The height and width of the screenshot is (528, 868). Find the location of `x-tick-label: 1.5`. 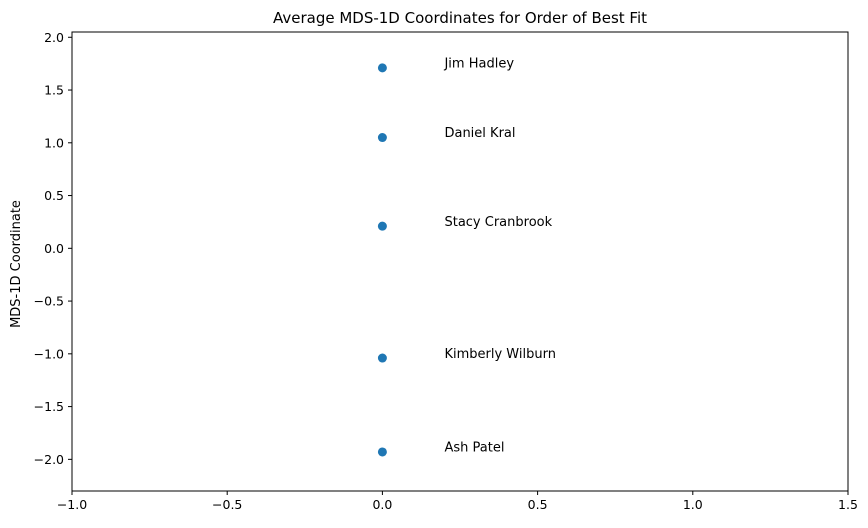

x-tick-label: 1.5 is located at coordinates (848, 504).